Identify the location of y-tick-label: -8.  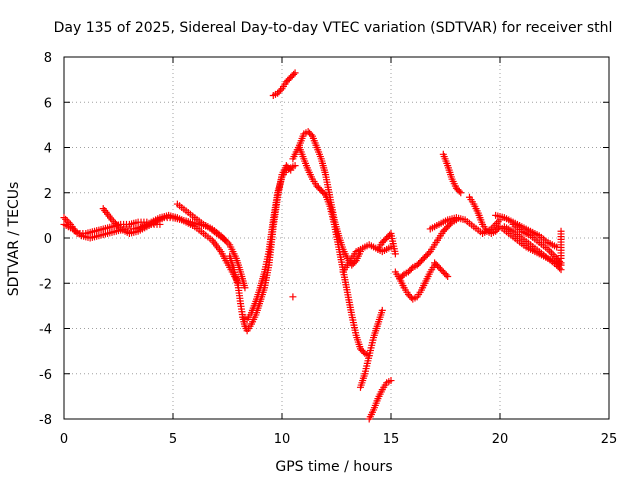
(45, 420).